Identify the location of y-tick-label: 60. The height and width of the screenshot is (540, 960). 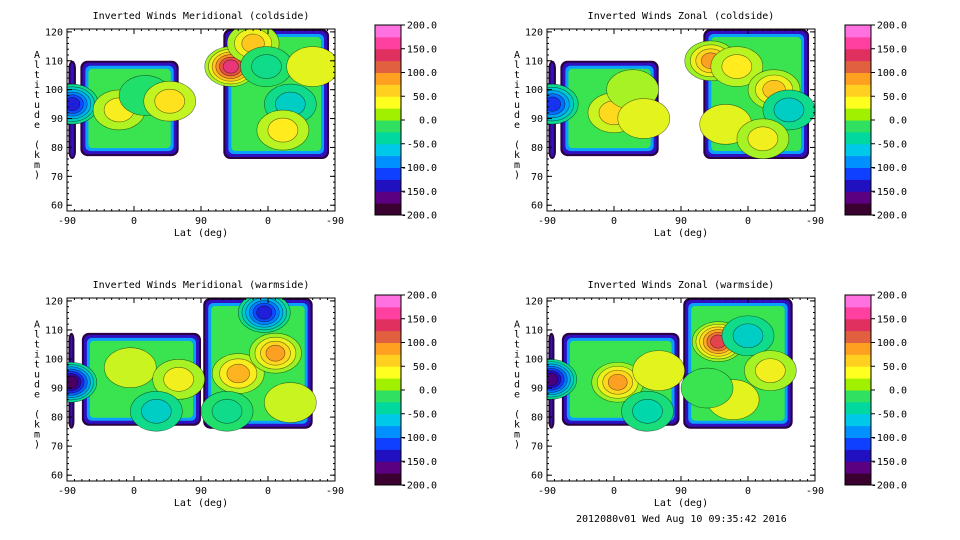
(537, 476).